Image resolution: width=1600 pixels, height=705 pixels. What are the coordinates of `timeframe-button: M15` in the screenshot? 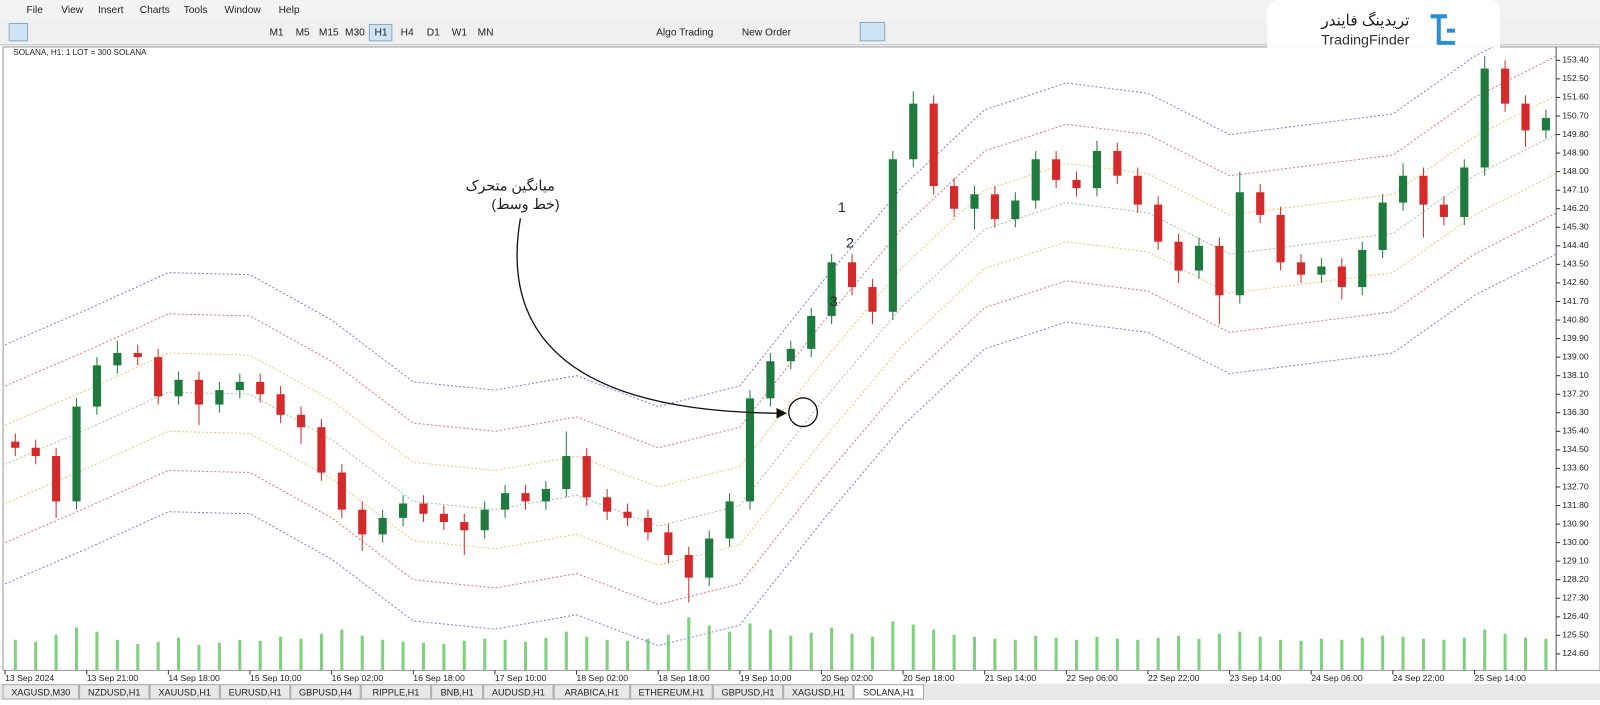 It's located at (329, 32).